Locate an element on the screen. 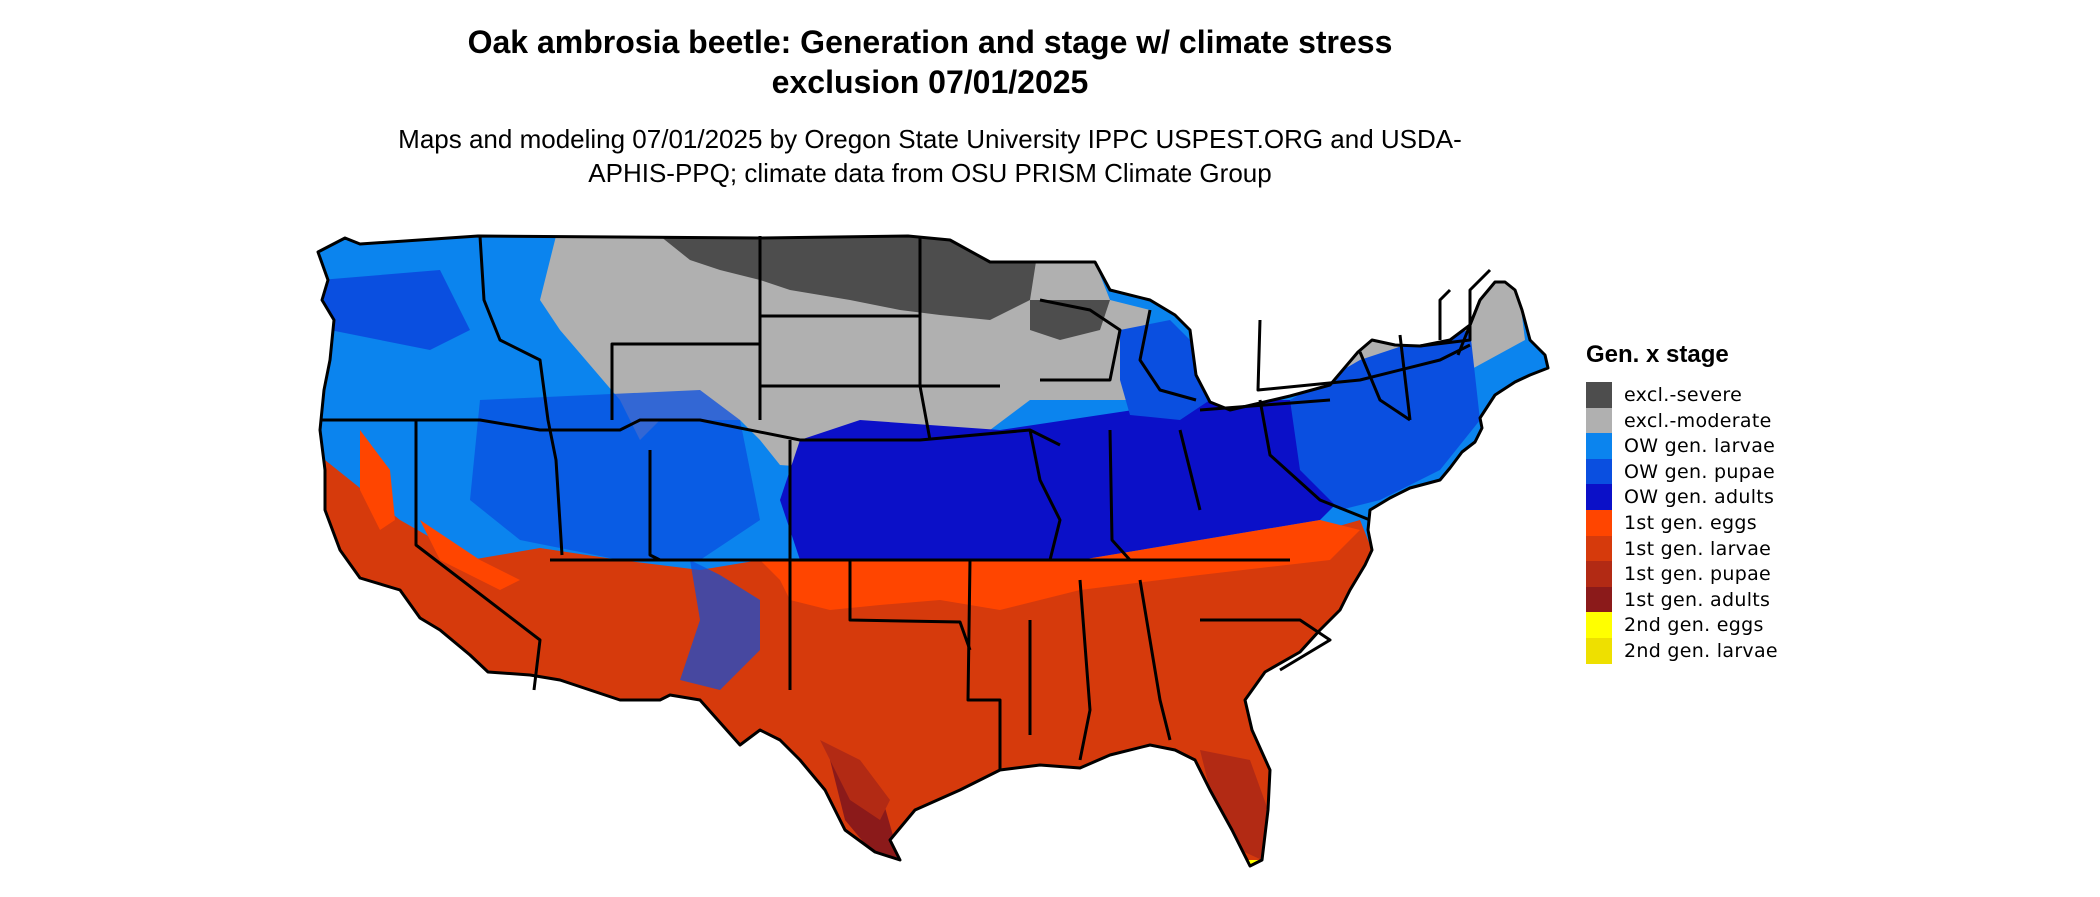 The image size is (2100, 897). legend-item: 1st gen. eggs is located at coordinates (1671, 522).